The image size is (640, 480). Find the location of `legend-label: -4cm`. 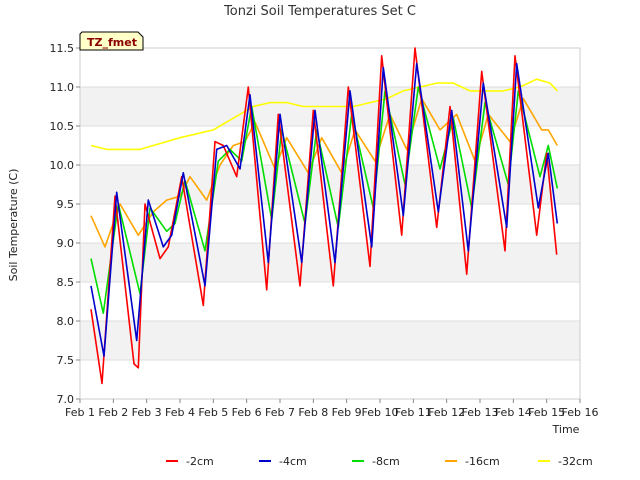

legend-label: -4cm is located at coordinates (293, 461).